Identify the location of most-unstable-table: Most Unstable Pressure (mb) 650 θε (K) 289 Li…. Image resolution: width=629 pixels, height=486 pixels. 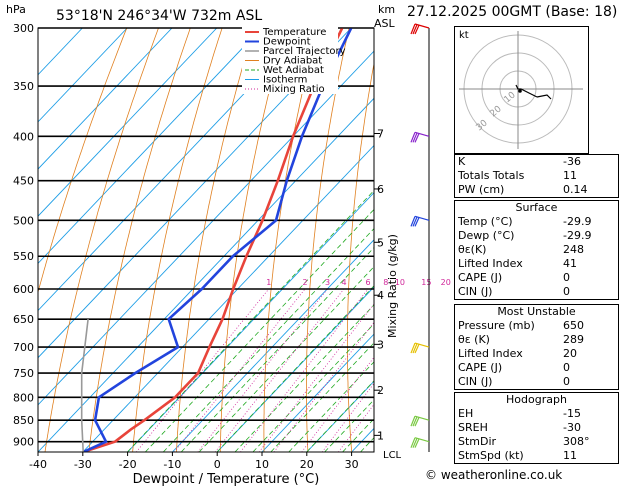
(536, 347).